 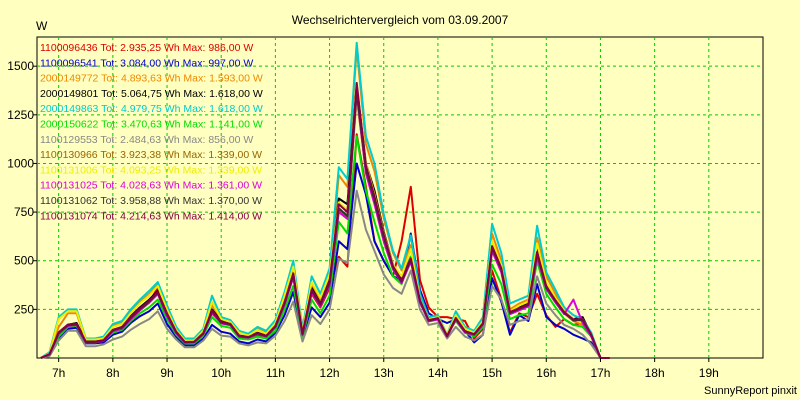 What do you see at coordinates (42, 26) in the screenshot?
I see `y-axis-label: W` at bounding box center [42, 26].